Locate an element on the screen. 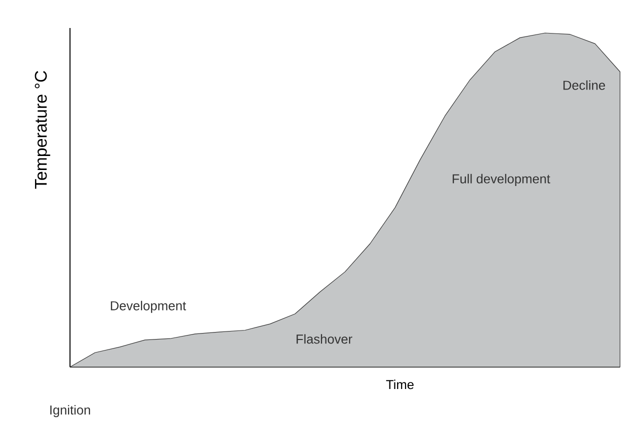 This screenshot has width=632, height=429. y-axis-title: Temperature °C is located at coordinates (42, 129).